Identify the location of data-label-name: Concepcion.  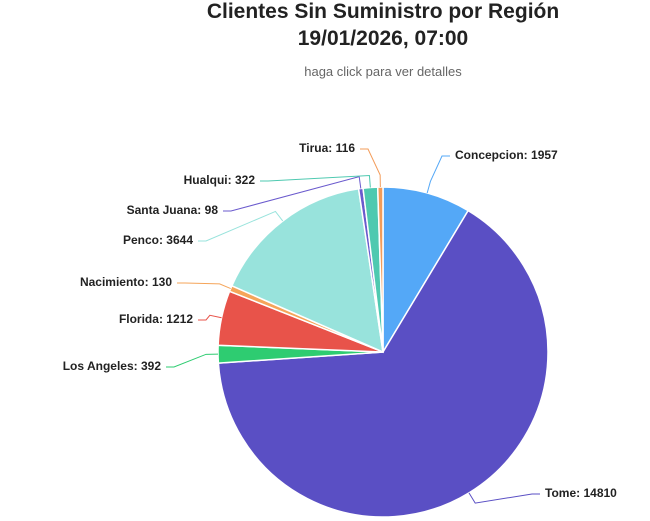
(489, 155).